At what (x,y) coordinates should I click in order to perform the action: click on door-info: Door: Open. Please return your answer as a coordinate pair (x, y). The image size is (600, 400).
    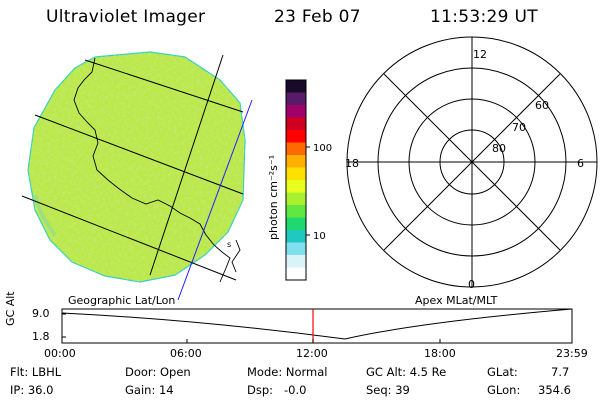
    Looking at the image, I should click on (158, 372).